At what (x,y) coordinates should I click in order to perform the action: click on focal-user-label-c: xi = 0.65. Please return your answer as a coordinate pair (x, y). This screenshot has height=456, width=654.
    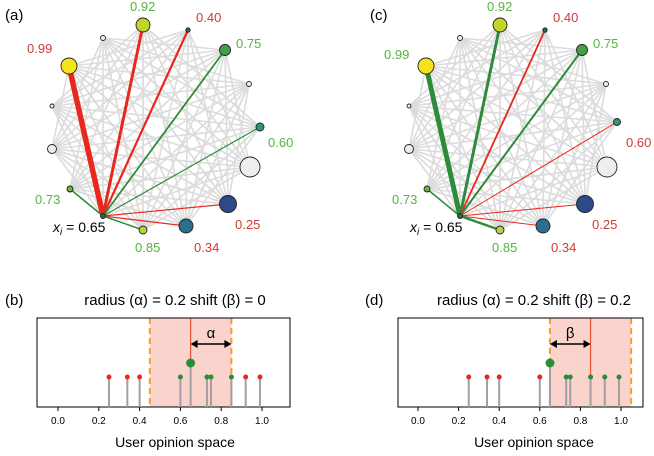
    Looking at the image, I should click on (436, 228).